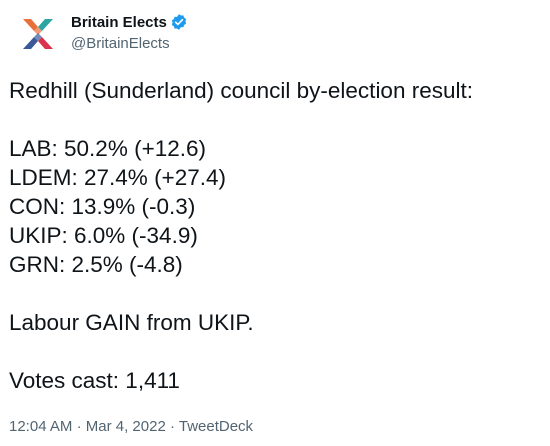  I want to click on display-name: Britain Elects, so click(119, 22).